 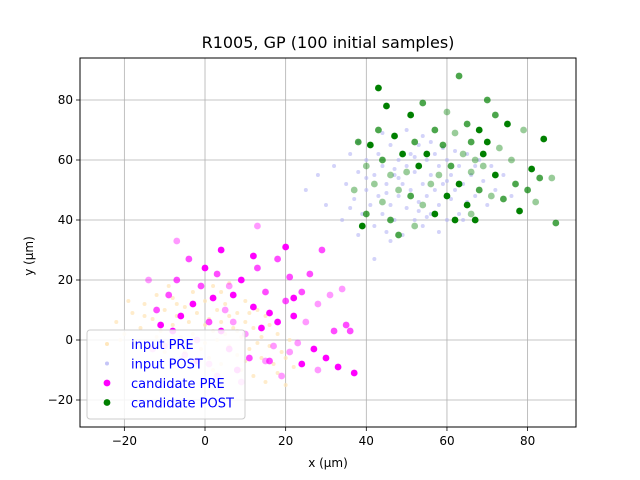 I want to click on chart-title: R1005, GP (100 initial samples), so click(x=328, y=42).